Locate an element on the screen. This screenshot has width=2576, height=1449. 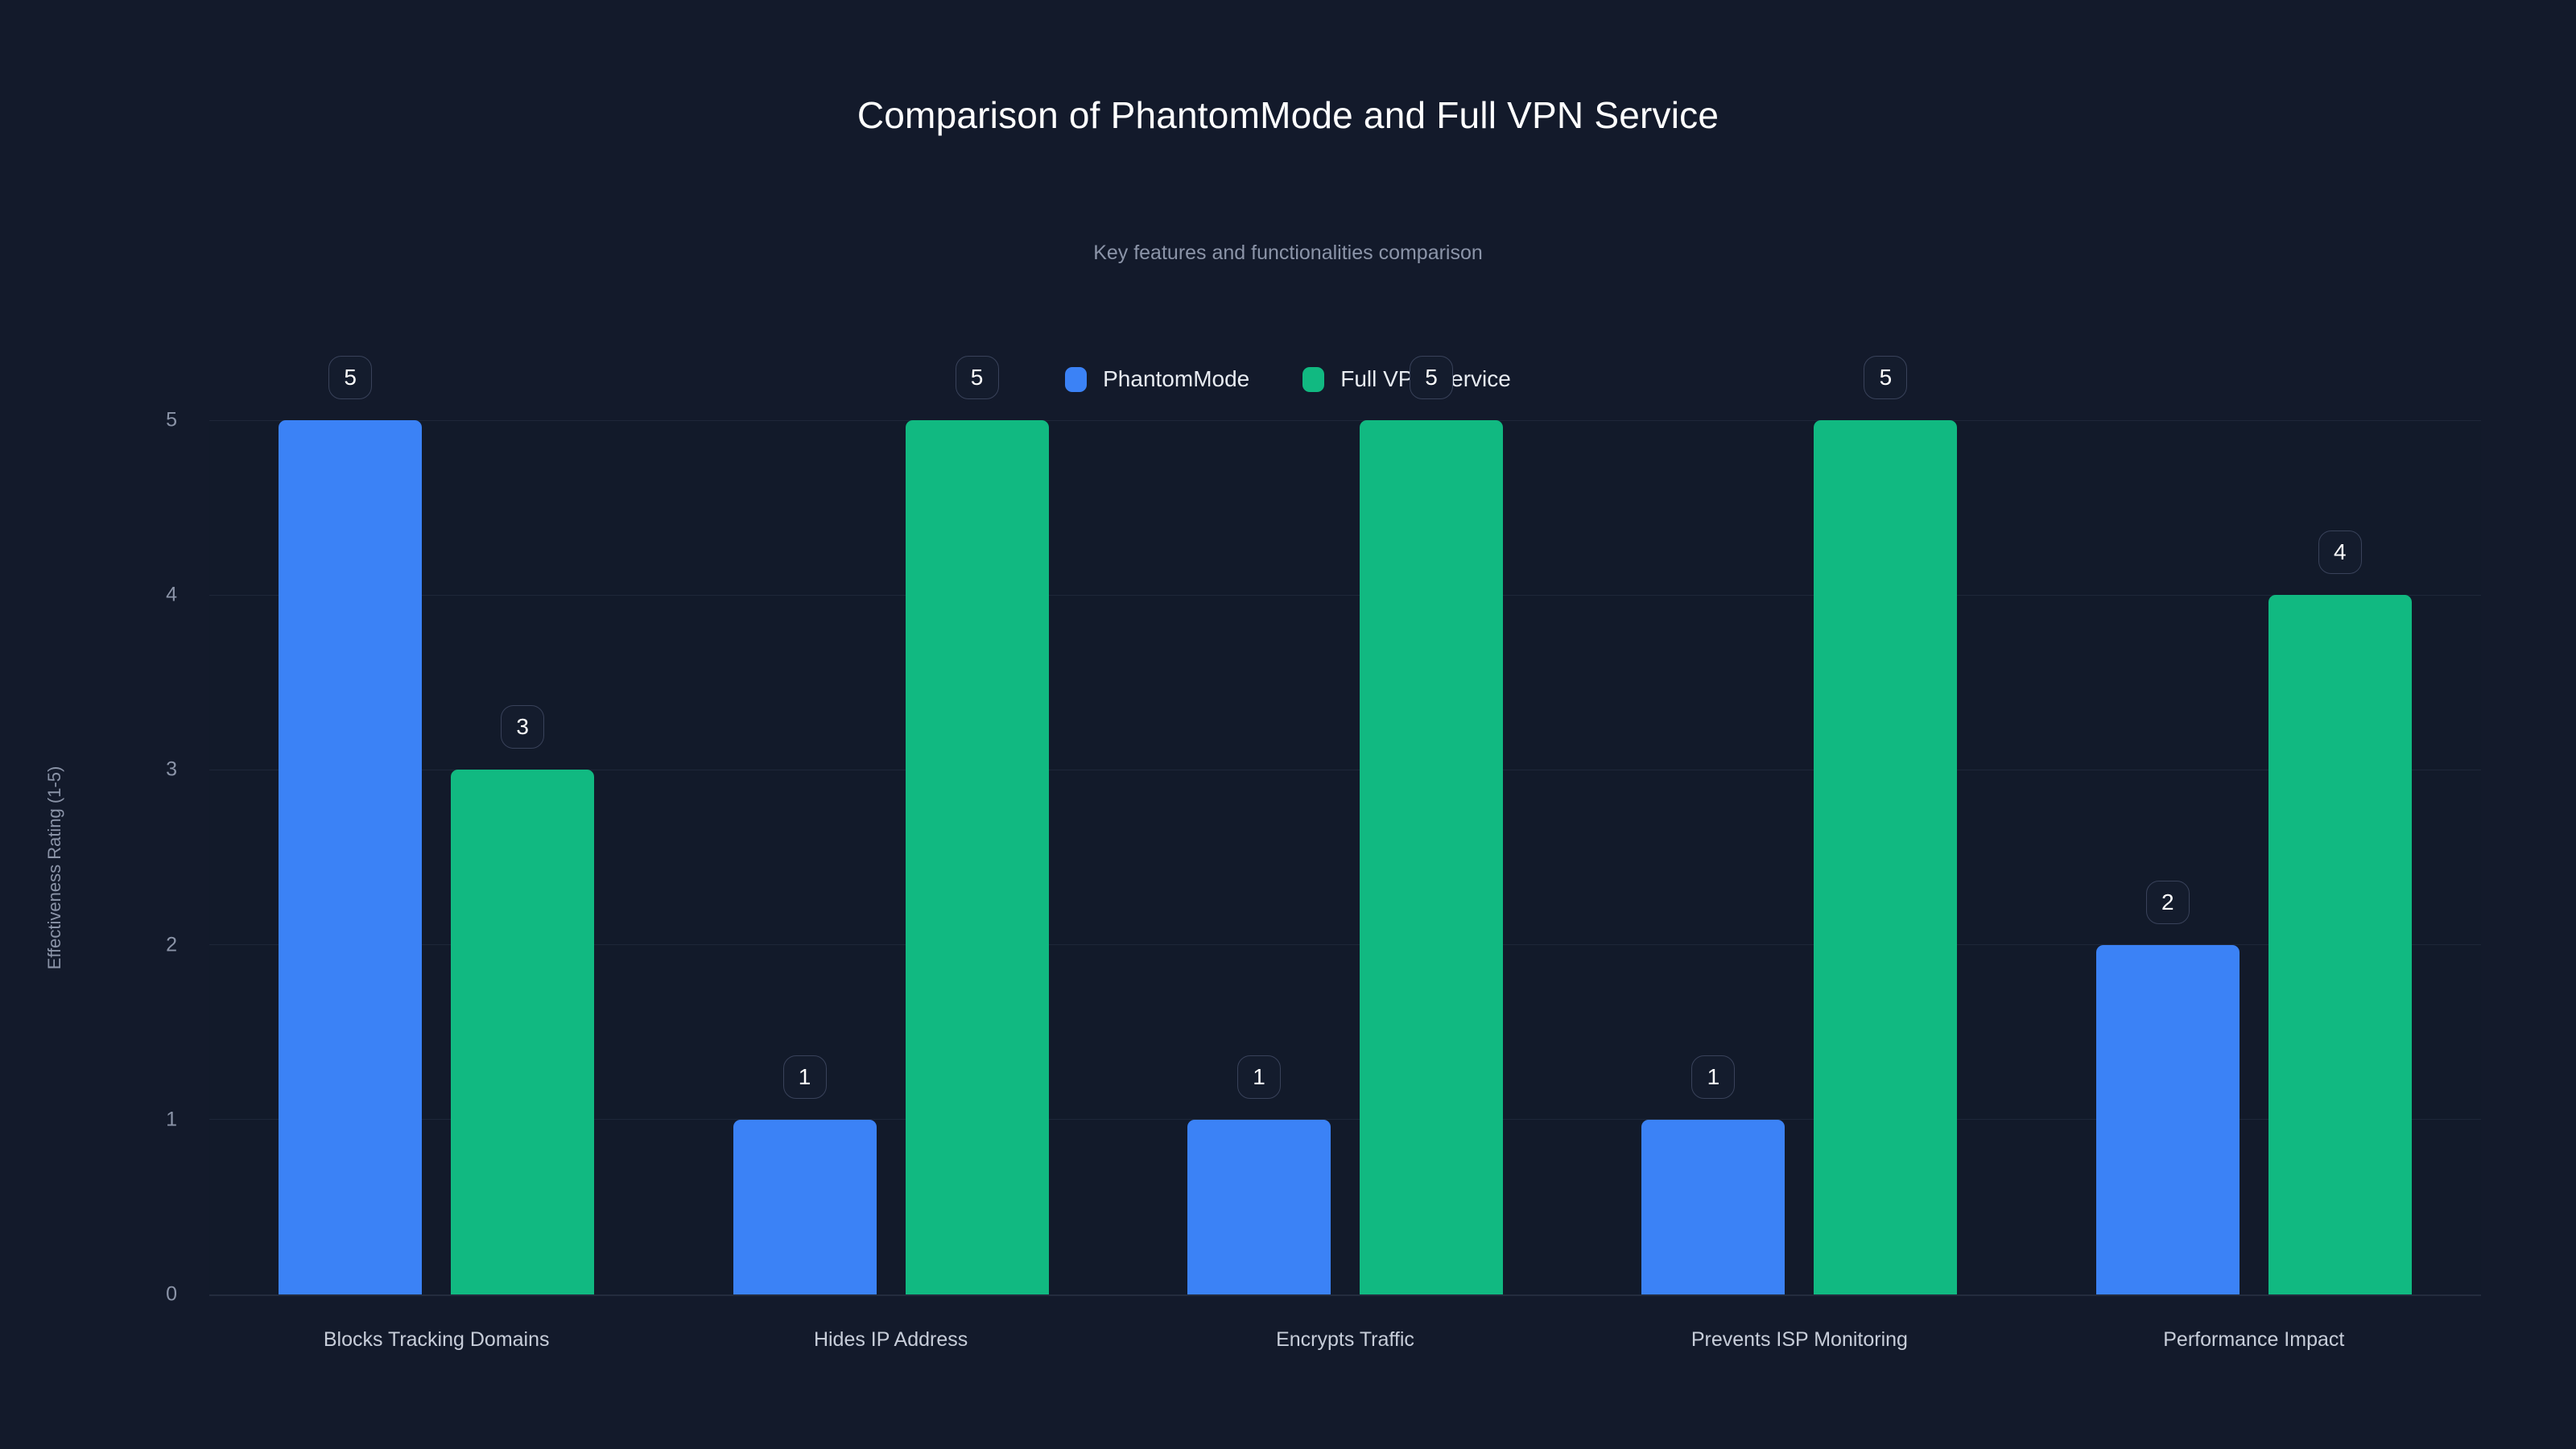
legend-item: PhantomMode is located at coordinates (1157, 379).